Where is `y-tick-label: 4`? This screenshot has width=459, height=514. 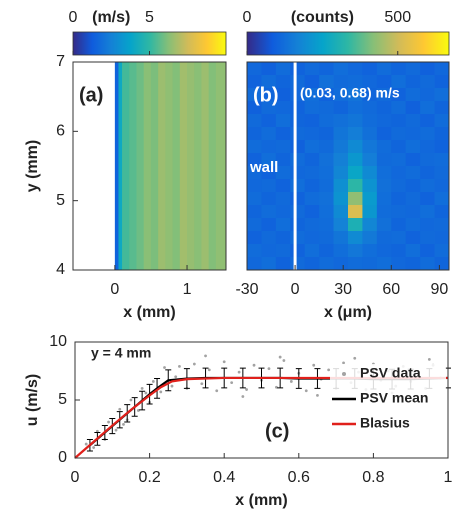 y-tick-label: 4 is located at coordinates (60, 269).